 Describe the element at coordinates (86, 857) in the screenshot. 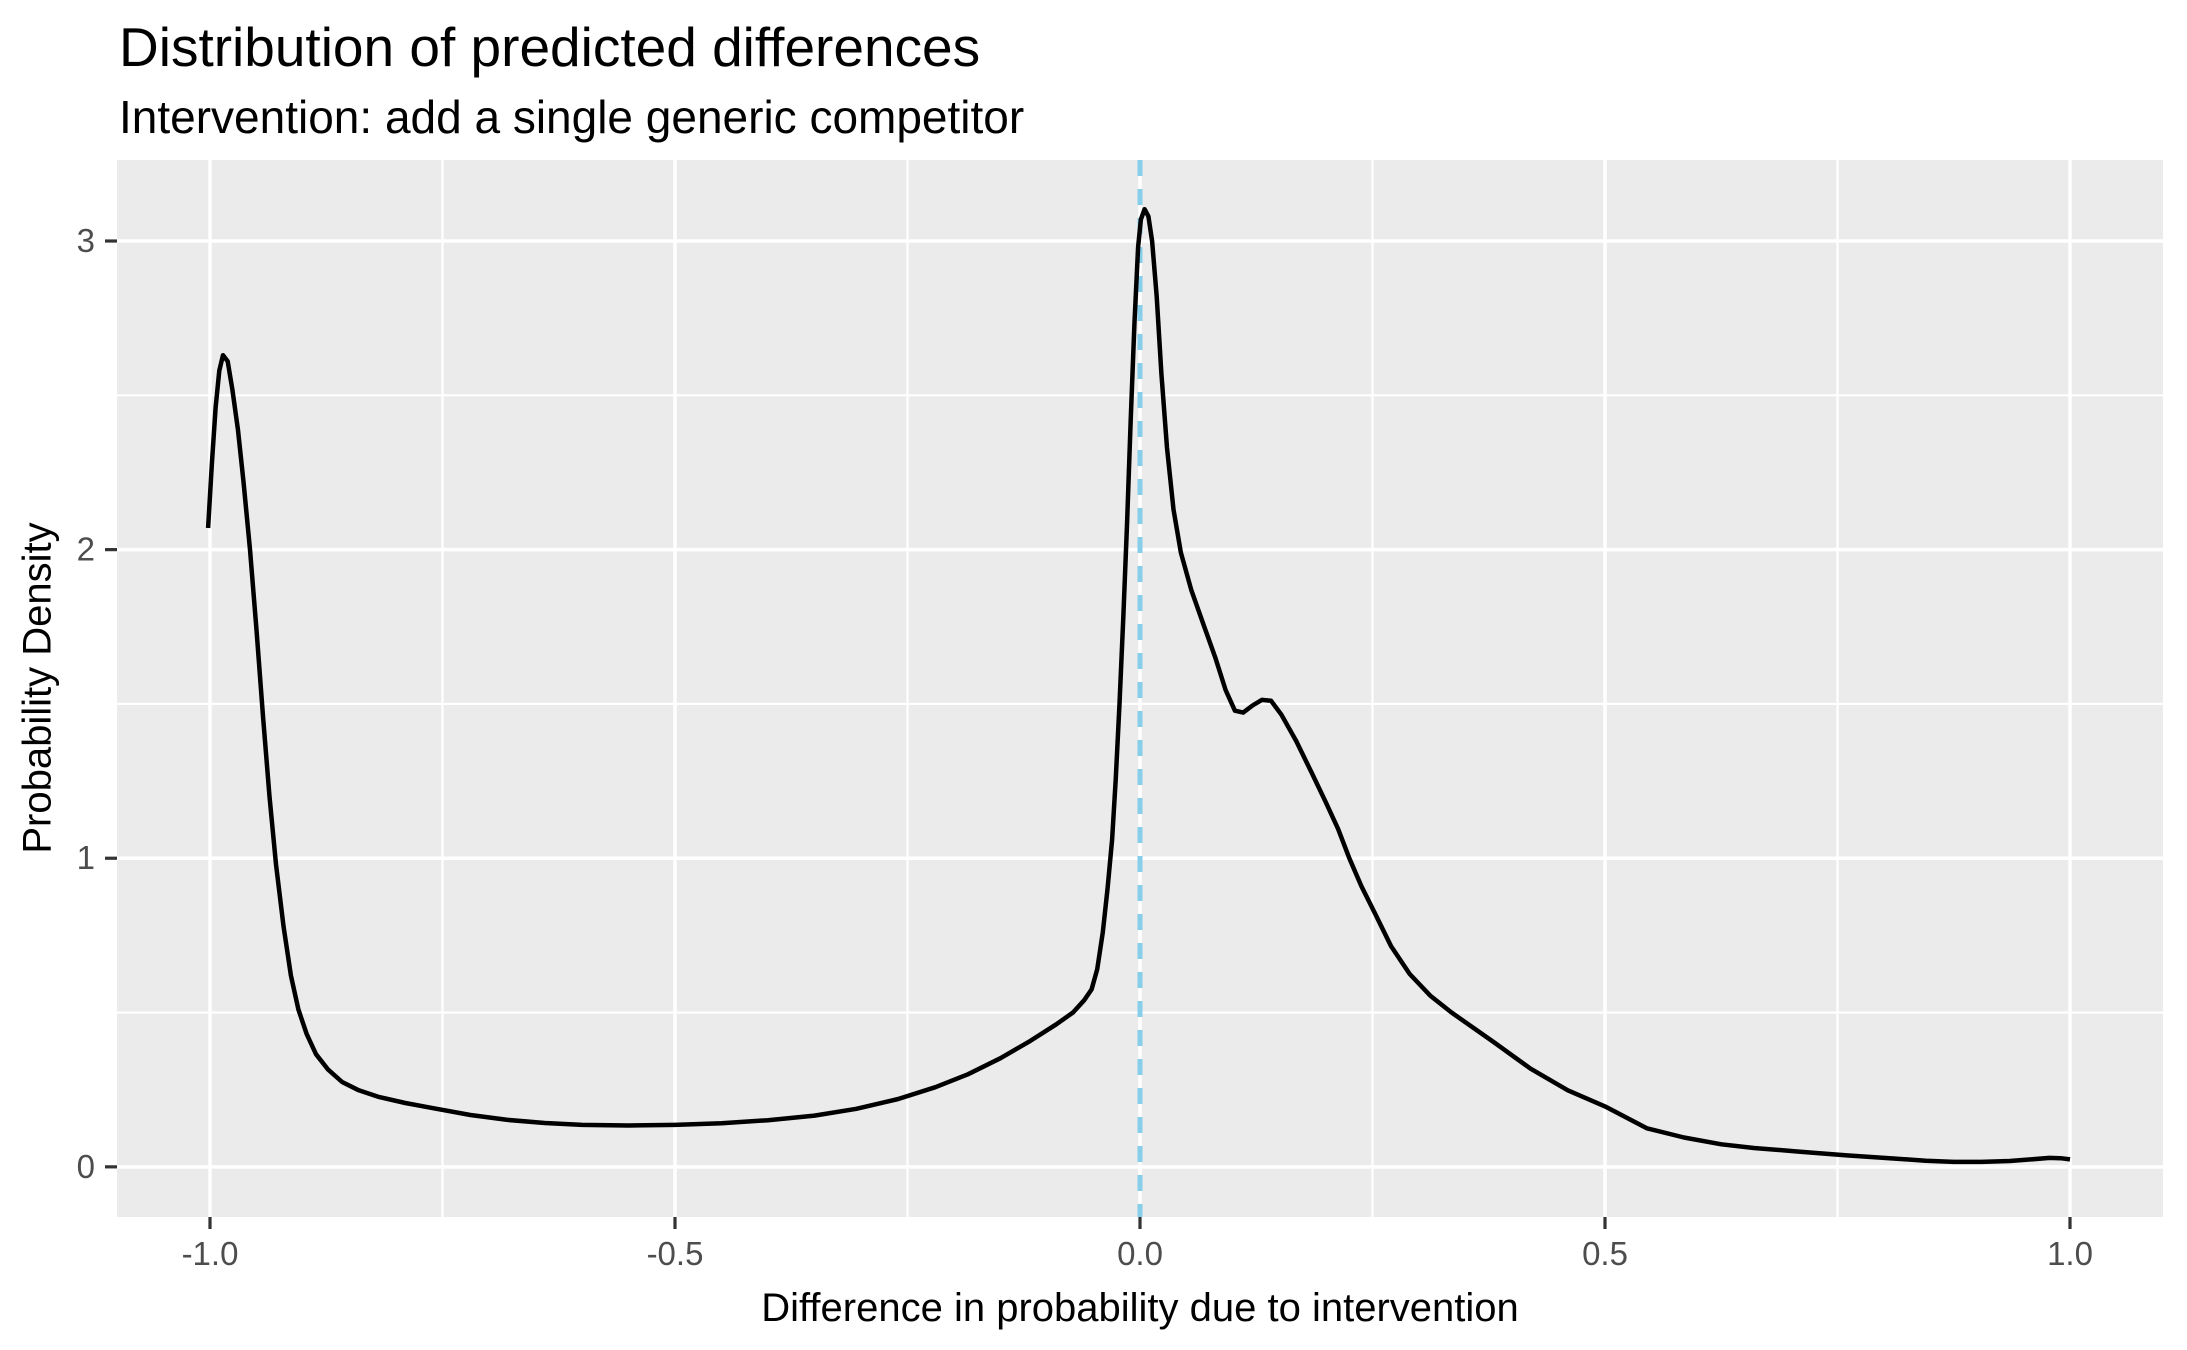

I see `y-tick-label: 1` at that location.